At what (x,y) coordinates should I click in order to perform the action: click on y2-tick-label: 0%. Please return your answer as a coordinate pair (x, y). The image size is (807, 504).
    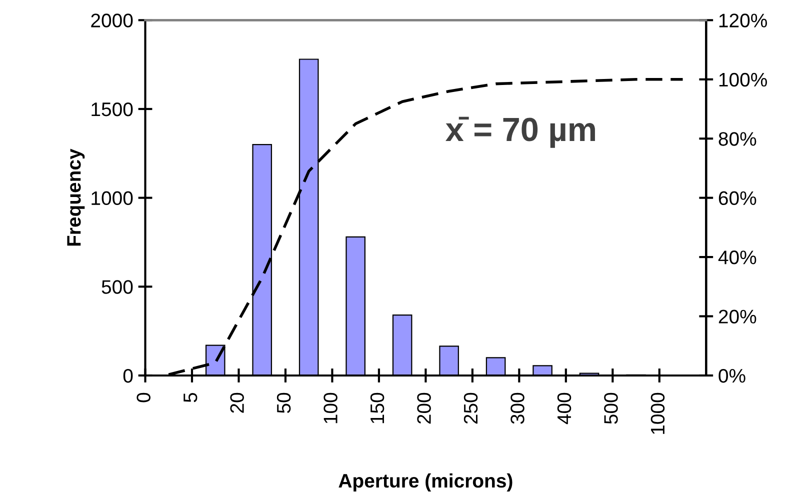
    Looking at the image, I should click on (732, 375).